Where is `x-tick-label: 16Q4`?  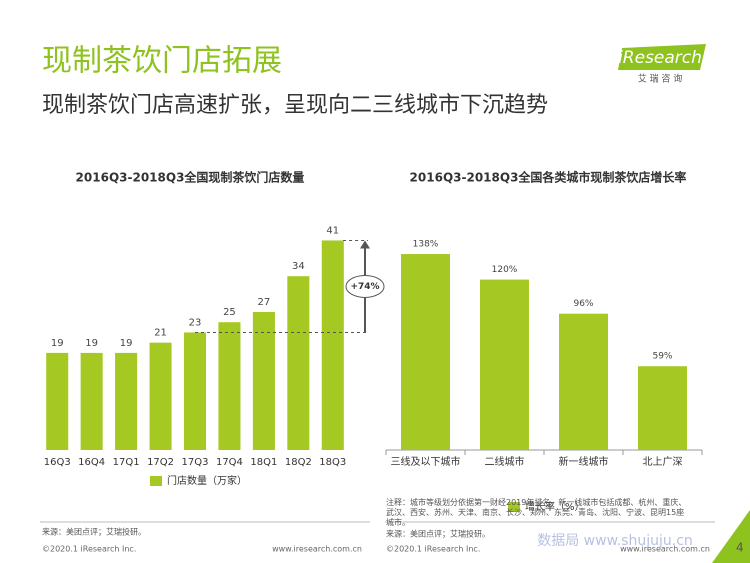 x-tick-label: 16Q4 is located at coordinates (91, 462).